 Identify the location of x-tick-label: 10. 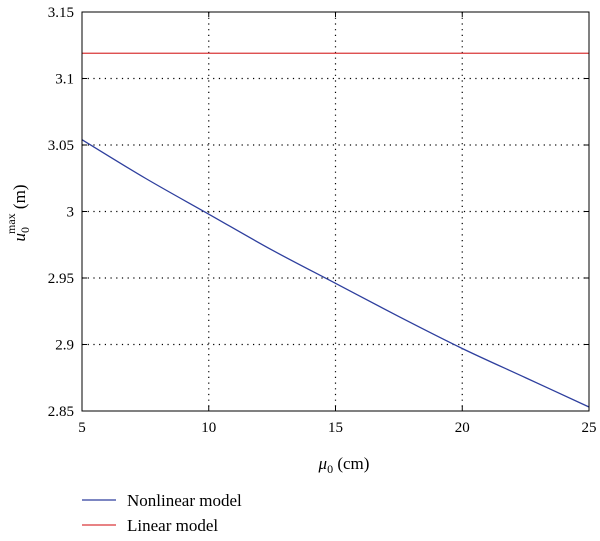
(208, 428).